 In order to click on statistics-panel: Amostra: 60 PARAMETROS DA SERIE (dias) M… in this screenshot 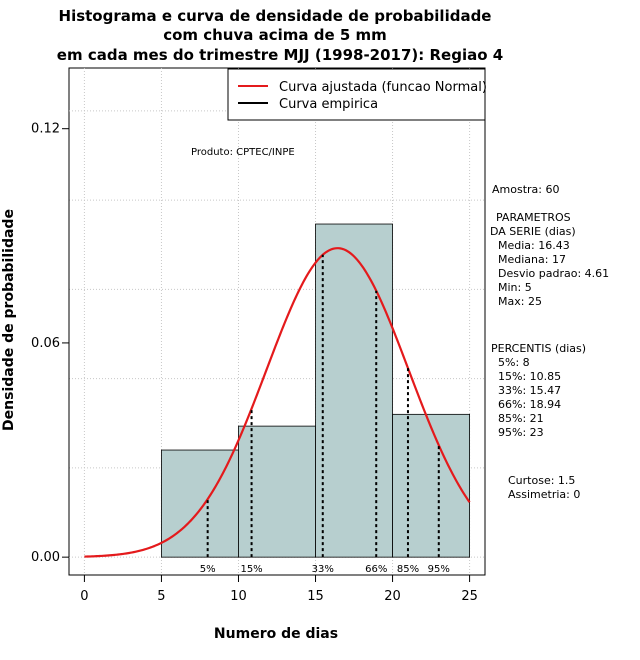, I will do `click(549, 342)`.